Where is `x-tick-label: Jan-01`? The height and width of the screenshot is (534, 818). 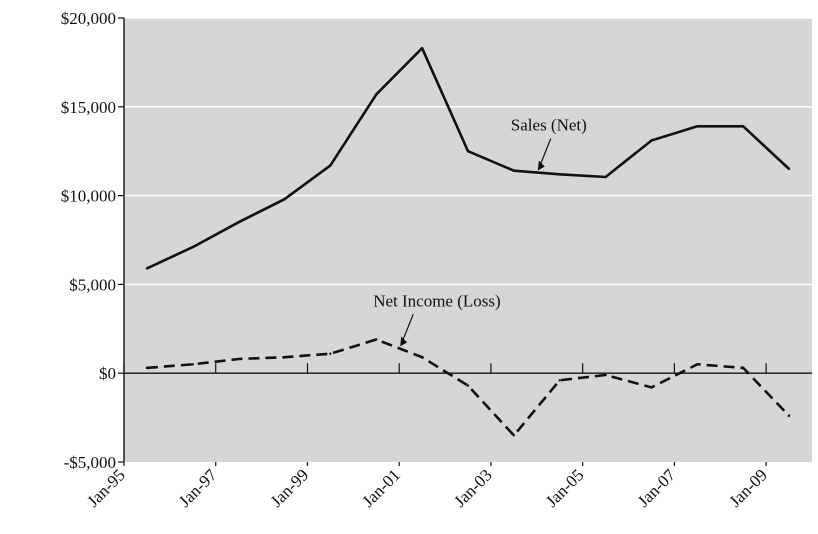
x-tick-label: Jan-01 is located at coordinates (381, 487).